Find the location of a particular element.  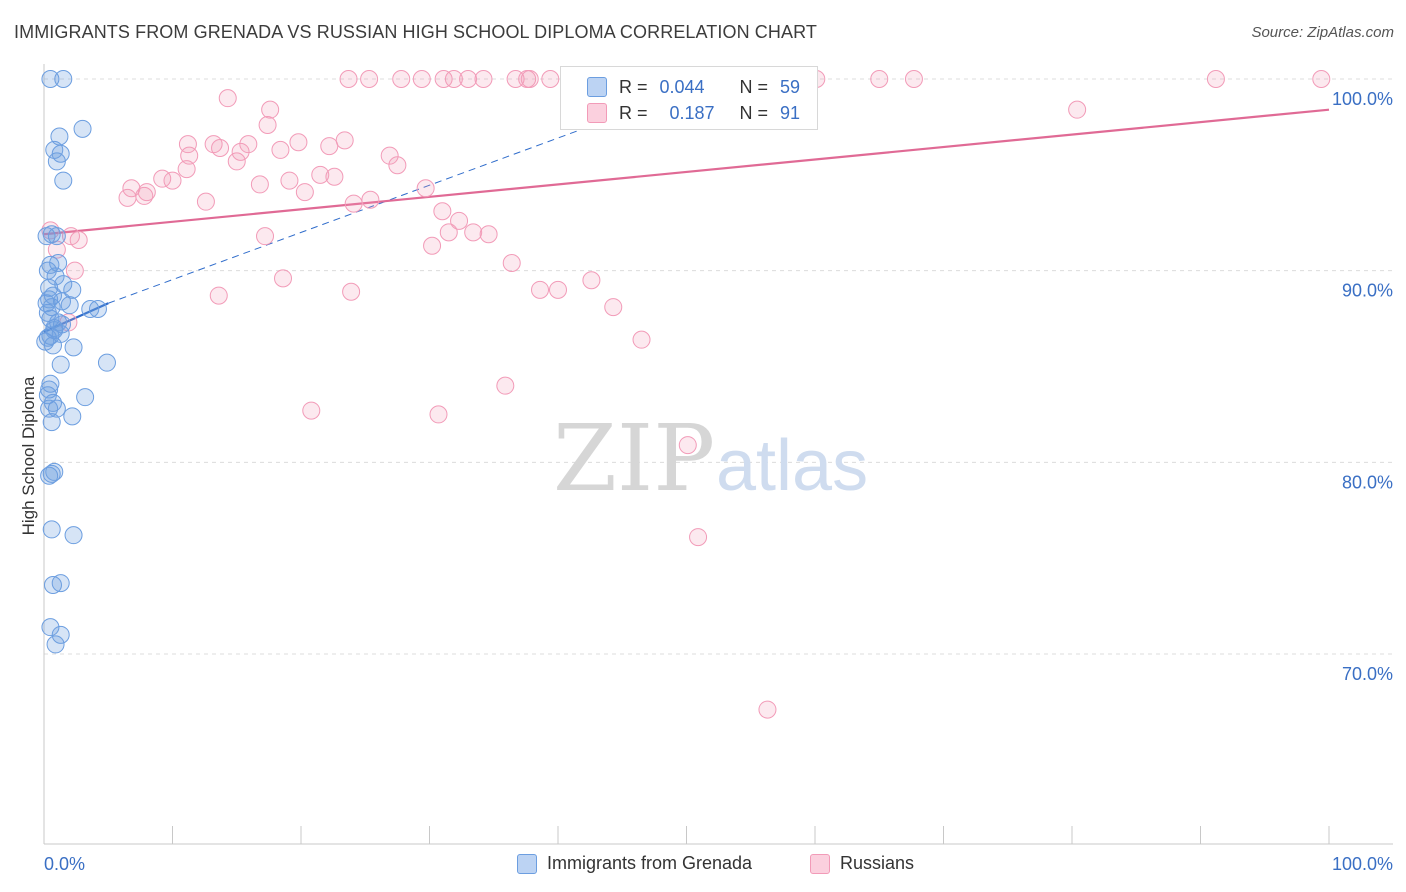

correlation-legend: R = 0.044 N = 59 R = 0.187 N = 91 is located at coordinates (689, 98).